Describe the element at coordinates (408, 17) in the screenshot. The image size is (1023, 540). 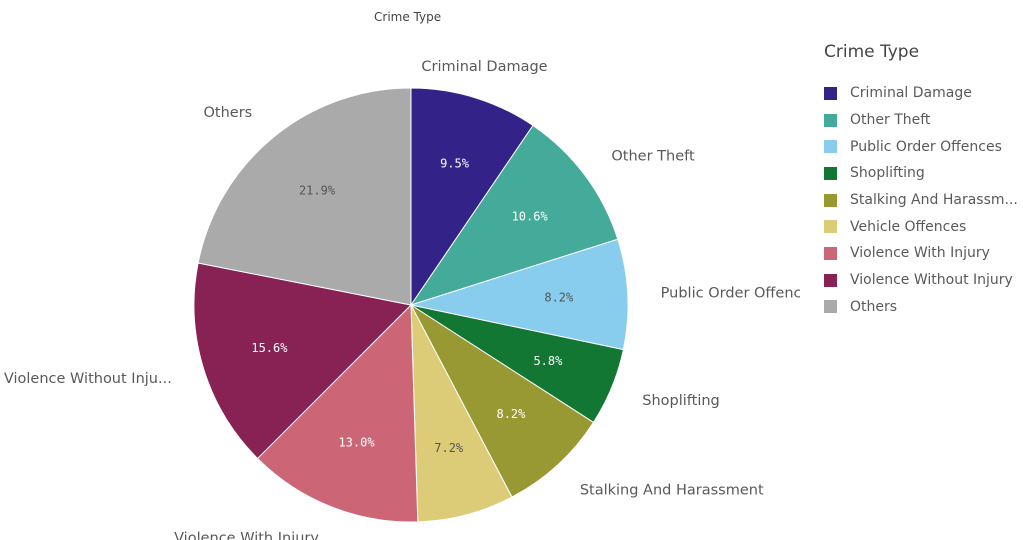
I see `chart-title: Crime Type` at that location.